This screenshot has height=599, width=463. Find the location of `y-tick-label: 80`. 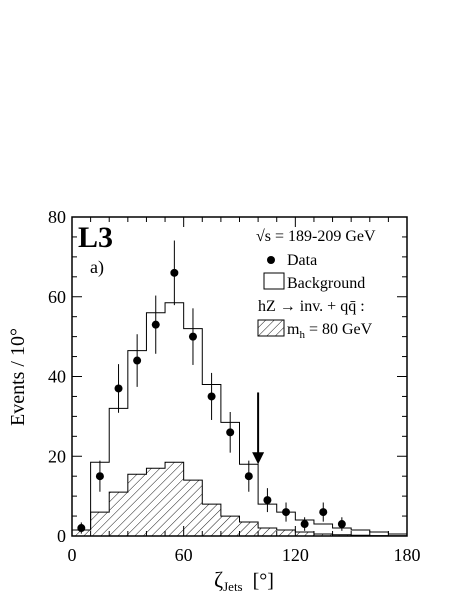

y-tick-label: 80 is located at coordinates (57, 217).